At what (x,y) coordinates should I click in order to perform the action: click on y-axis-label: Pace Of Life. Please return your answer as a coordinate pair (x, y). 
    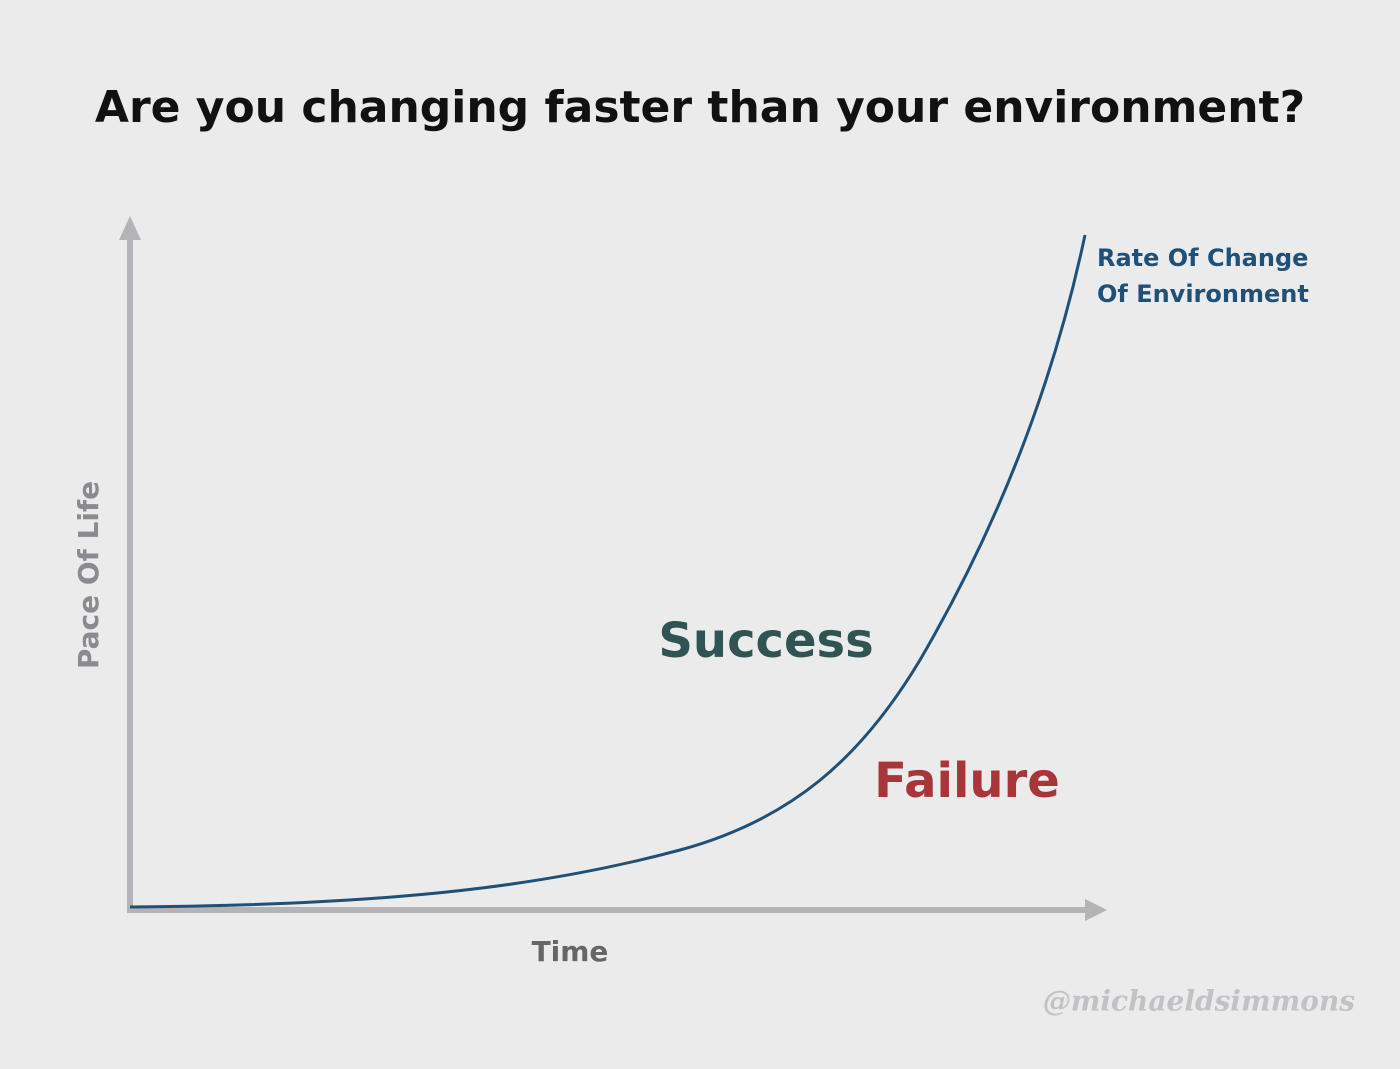
    Looking at the image, I should click on (88, 575).